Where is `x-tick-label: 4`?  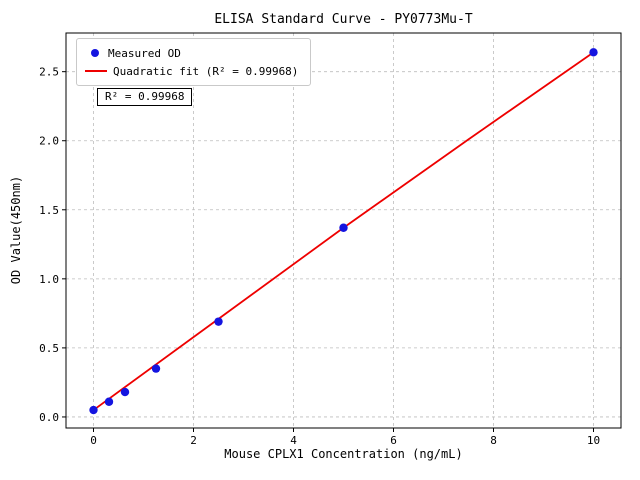 x-tick-label: 4 is located at coordinates (293, 440).